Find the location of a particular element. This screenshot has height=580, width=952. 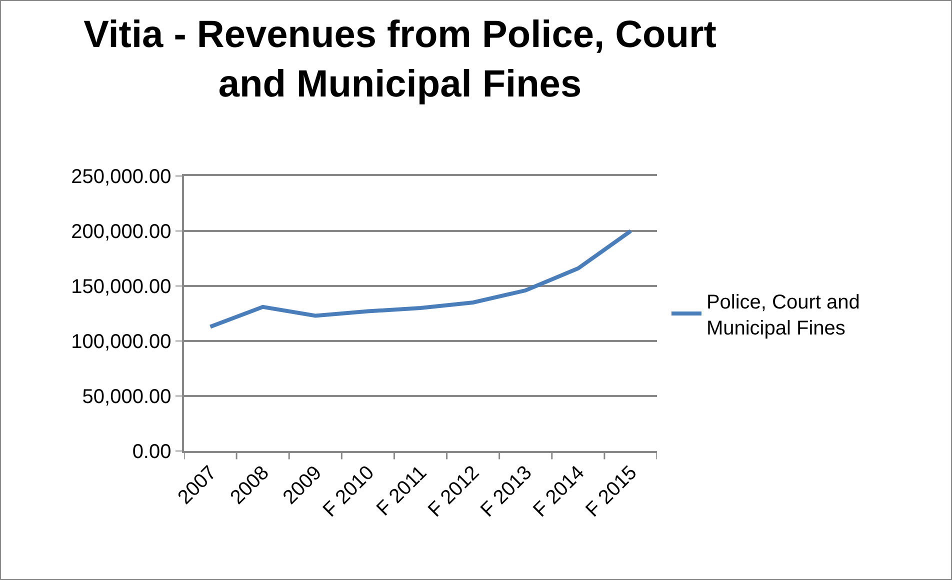

y-tick-label: 150,000.00 is located at coordinates (121, 287).